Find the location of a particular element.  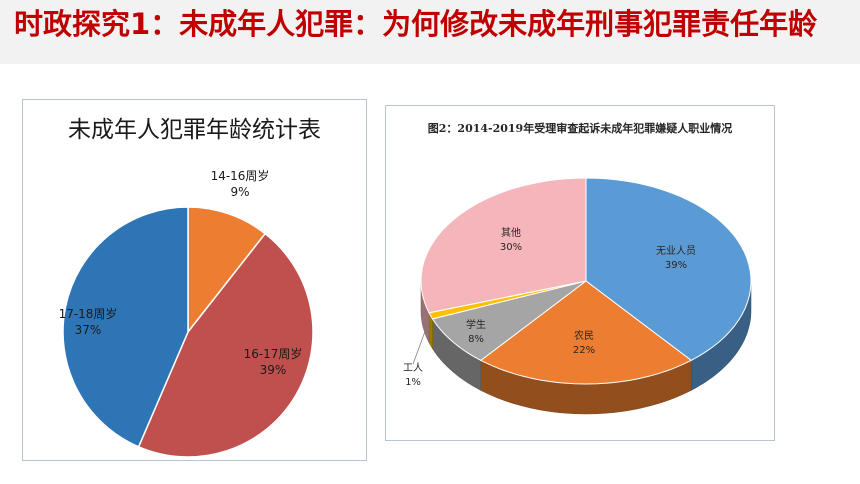

slice-category-label: 17-18周岁 is located at coordinates (88, 313).